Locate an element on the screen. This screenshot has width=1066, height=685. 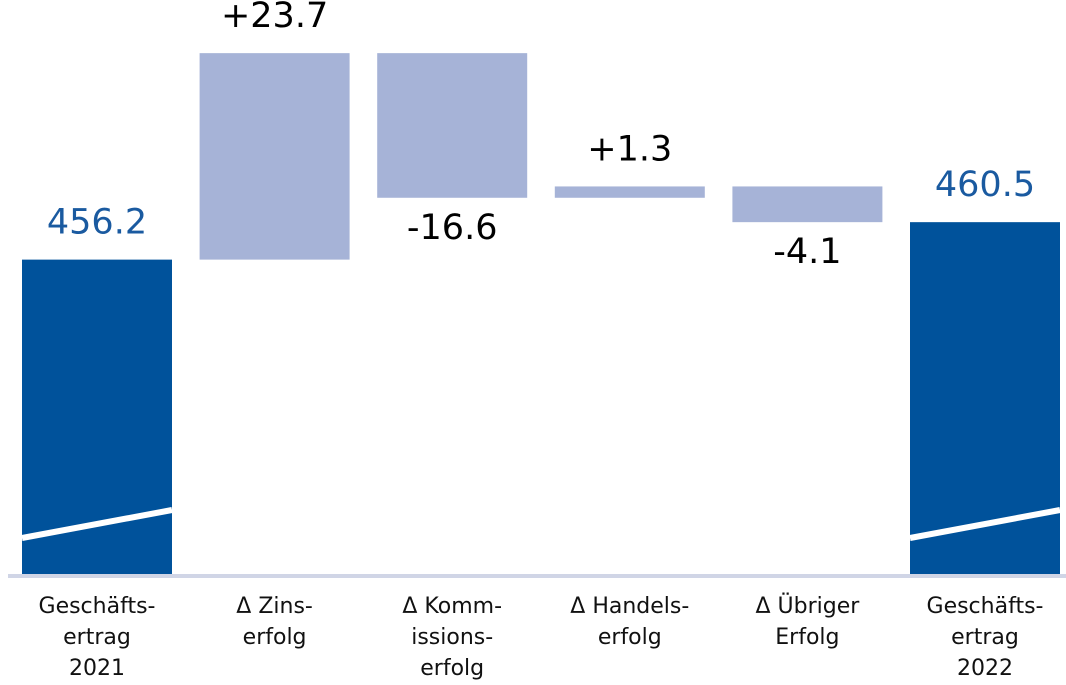
value-label: -16.6 is located at coordinates (452, 228).